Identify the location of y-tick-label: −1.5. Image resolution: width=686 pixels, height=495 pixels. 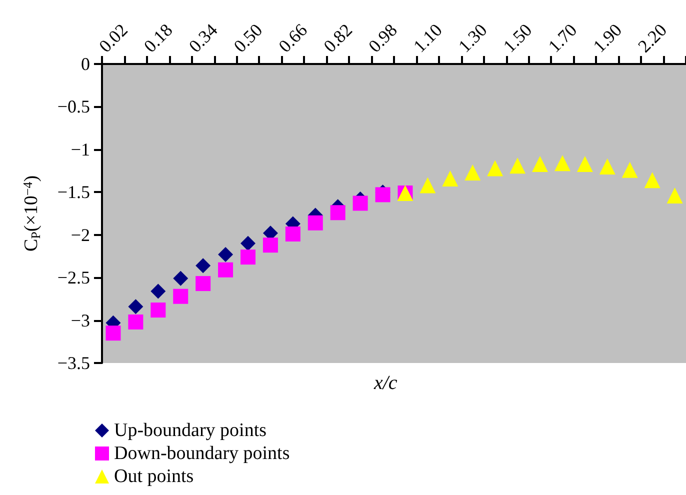
(73, 192).